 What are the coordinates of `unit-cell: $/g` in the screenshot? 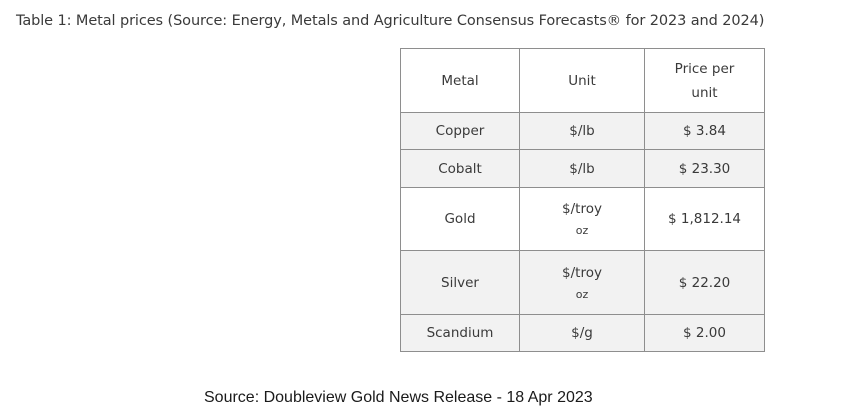 It's located at (582, 333).